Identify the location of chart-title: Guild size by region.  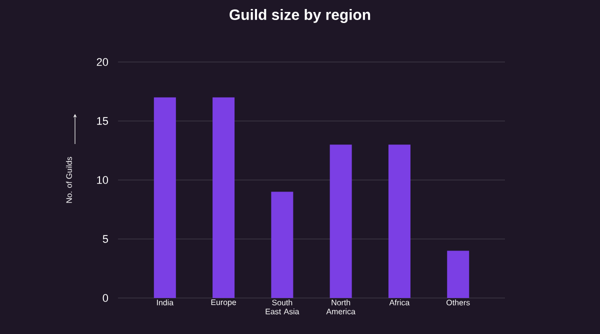
(300, 16).